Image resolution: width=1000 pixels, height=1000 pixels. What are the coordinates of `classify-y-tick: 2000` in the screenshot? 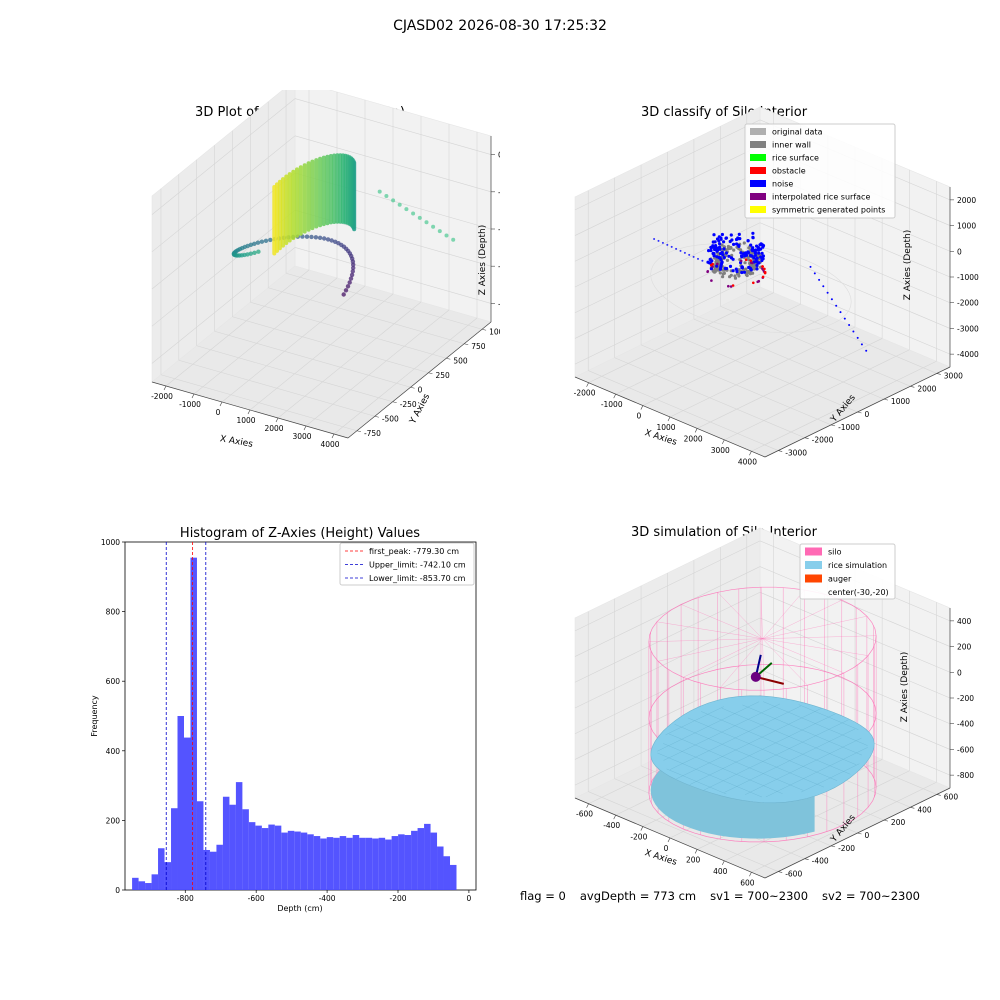 It's located at (926, 388).